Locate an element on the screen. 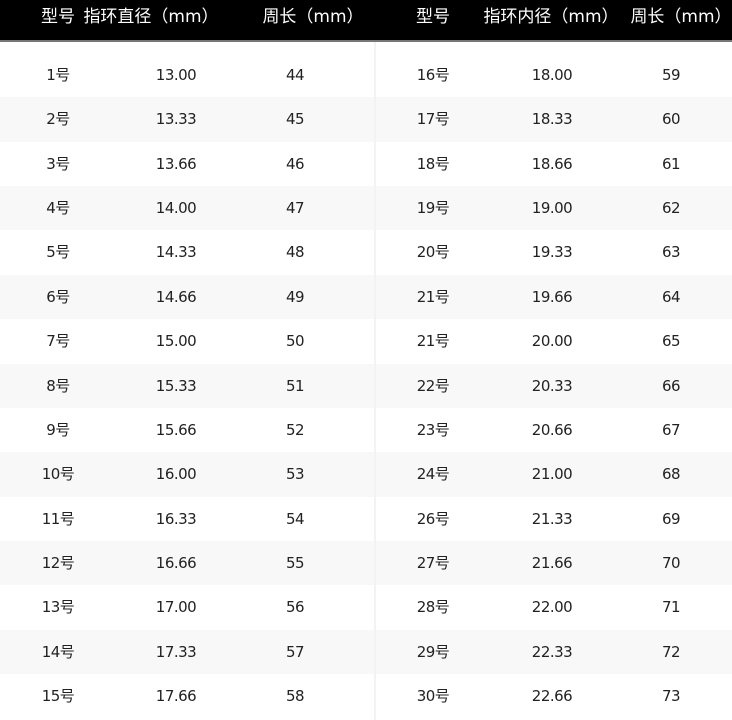  table-row: 4号 14.00 47 19号 19.00 62 is located at coordinates (366, 208).